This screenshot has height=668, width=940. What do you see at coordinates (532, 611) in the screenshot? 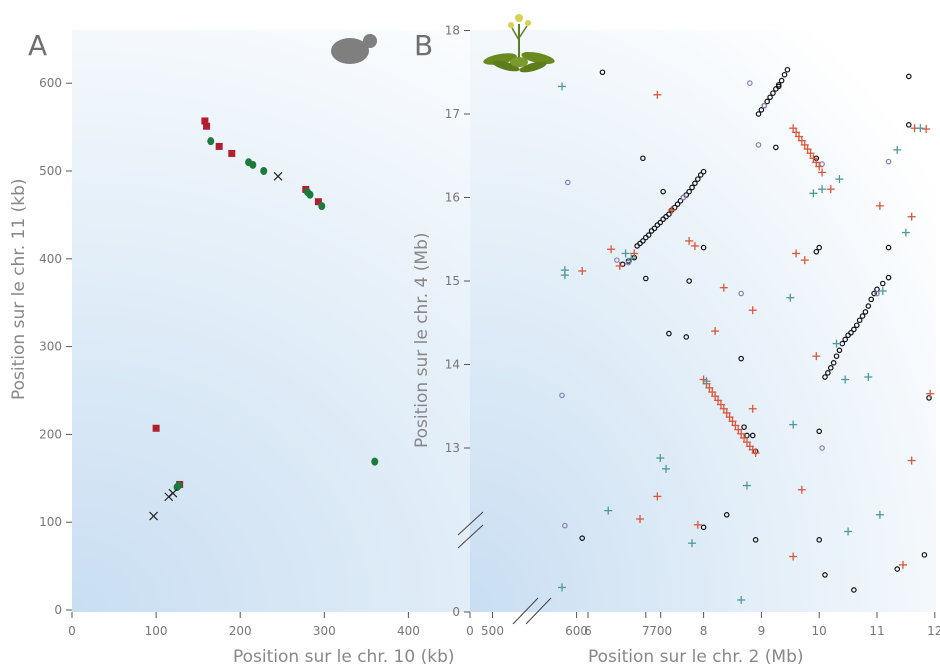
I see `x-axis-break` at bounding box center [532, 611].